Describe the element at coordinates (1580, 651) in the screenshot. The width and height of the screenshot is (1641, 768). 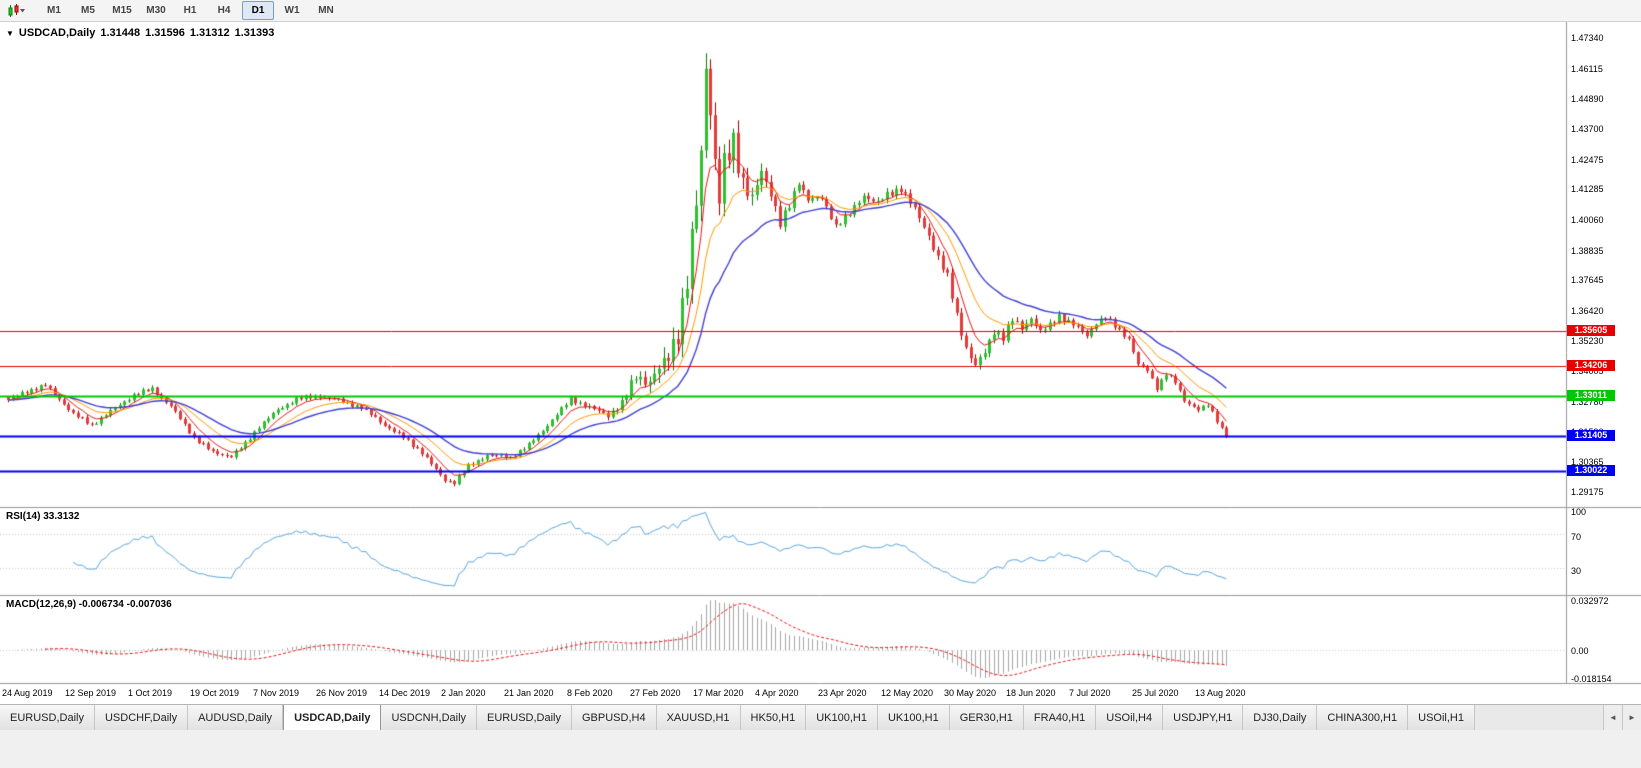
I see `macd-axis-label: 0.00` at that location.